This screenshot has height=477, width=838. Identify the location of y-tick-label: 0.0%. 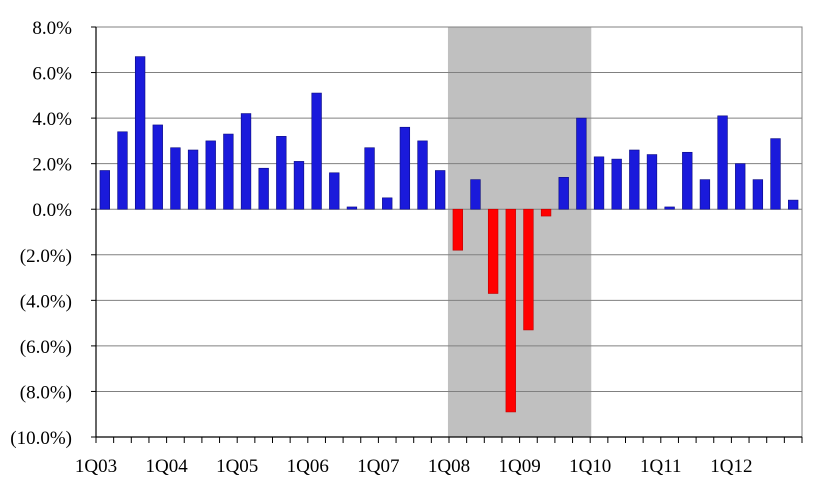
(52, 210).